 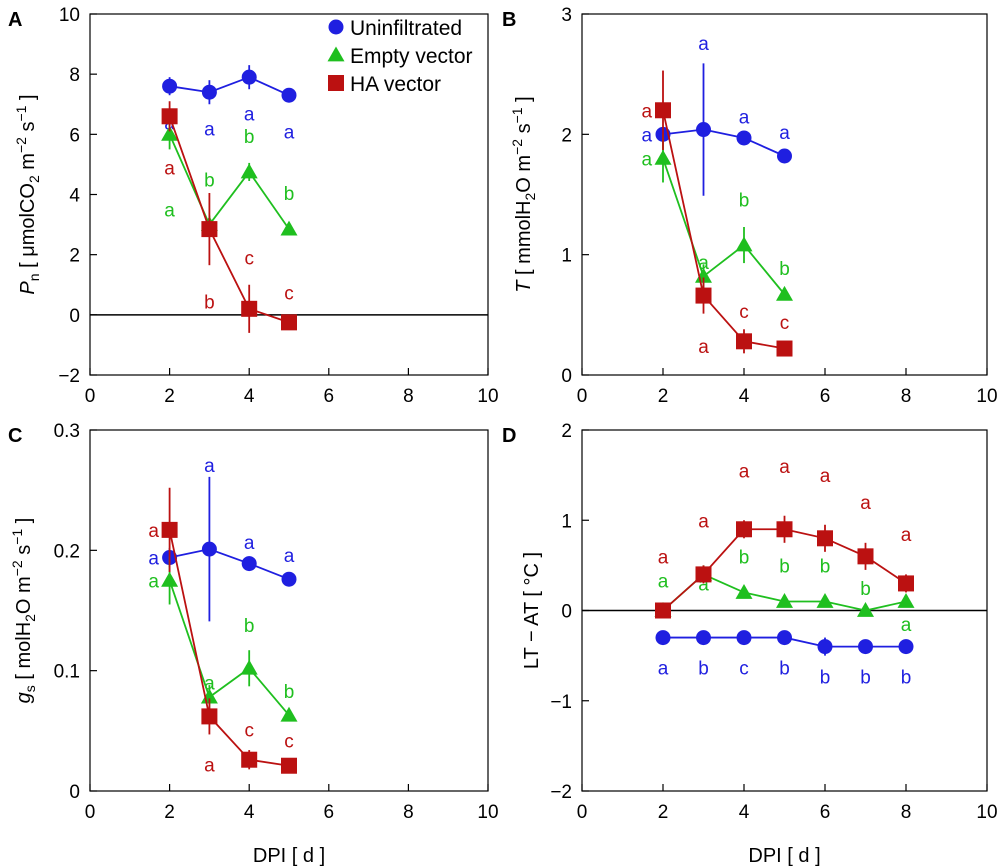 I want to click on legend: Uninfiltrated Empty vector HA vector, so click(x=400, y=56).